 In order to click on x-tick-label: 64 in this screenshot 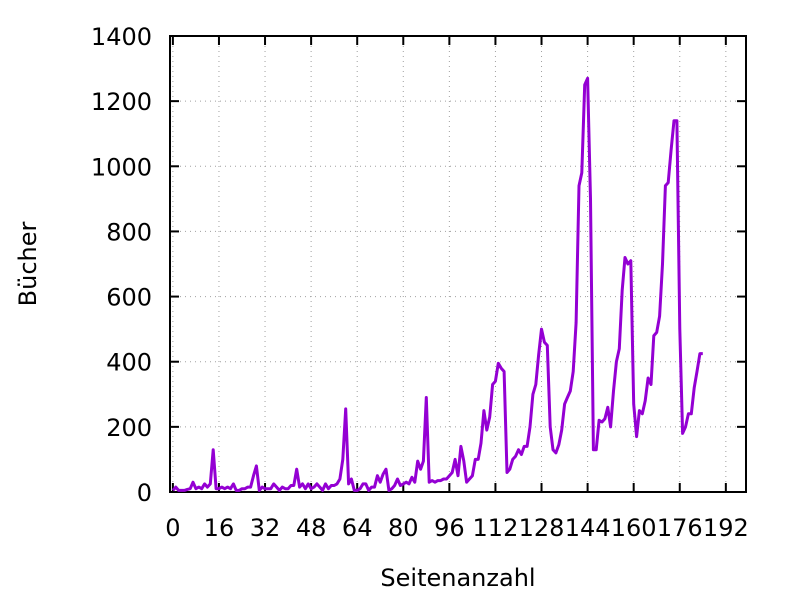, I will do `click(357, 528)`.